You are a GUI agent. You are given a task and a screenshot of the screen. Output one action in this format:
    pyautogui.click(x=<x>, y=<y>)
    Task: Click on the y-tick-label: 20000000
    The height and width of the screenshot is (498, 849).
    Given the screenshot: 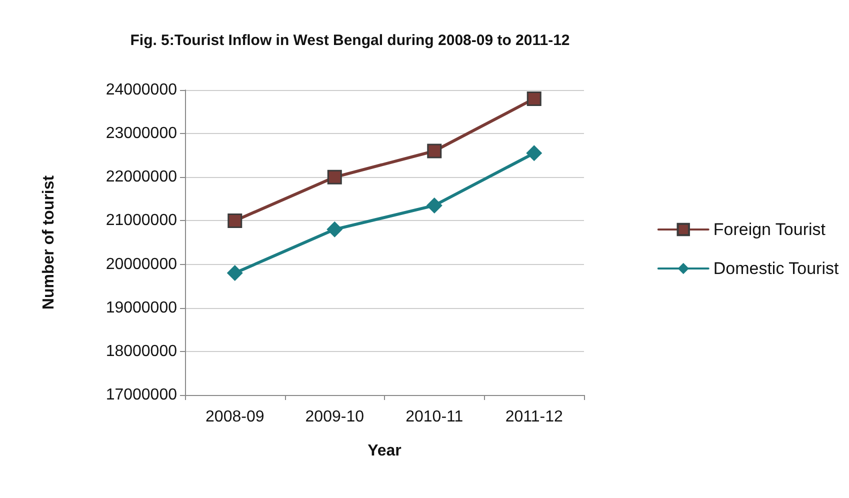 What is the action you would take?
    pyautogui.click(x=142, y=264)
    